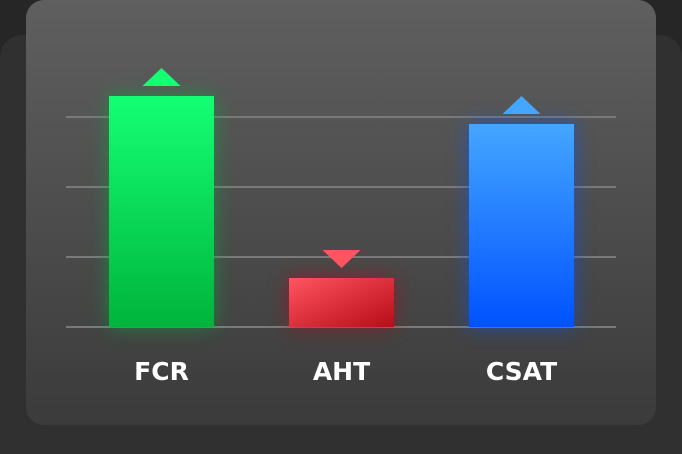 The image size is (682, 454). I want to click on x-tick-label: CSAT, so click(521, 371).